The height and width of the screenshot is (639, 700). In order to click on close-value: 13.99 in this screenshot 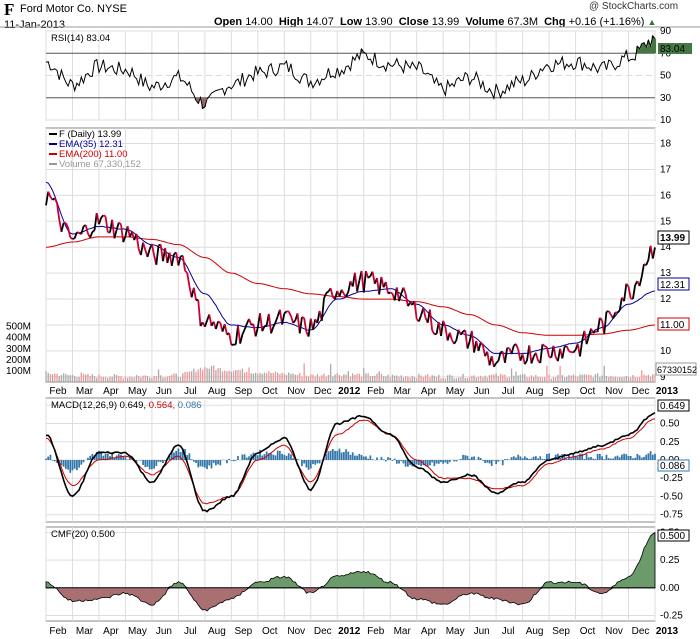, I will do `click(445, 22)`.